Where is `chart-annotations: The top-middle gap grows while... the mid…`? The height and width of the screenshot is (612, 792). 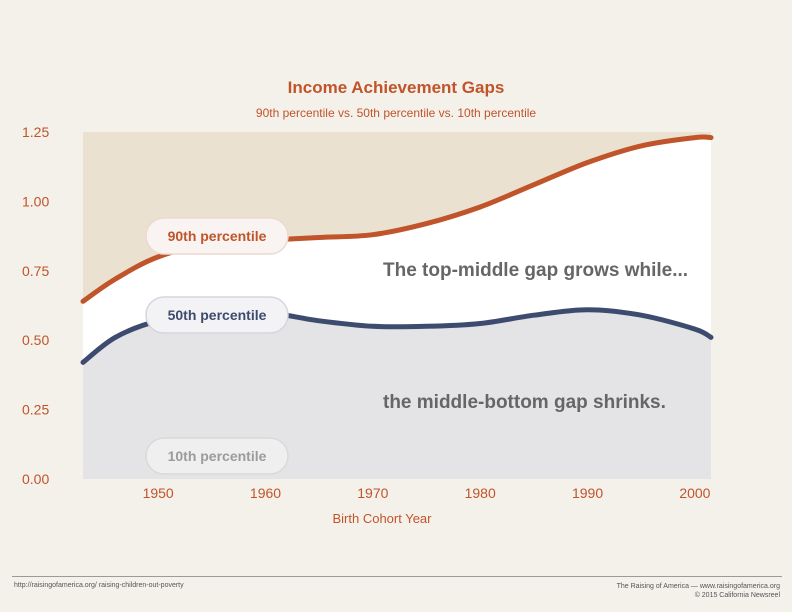
chart-annotations: The top-middle gap grows while... the mid… is located at coordinates (535, 336).